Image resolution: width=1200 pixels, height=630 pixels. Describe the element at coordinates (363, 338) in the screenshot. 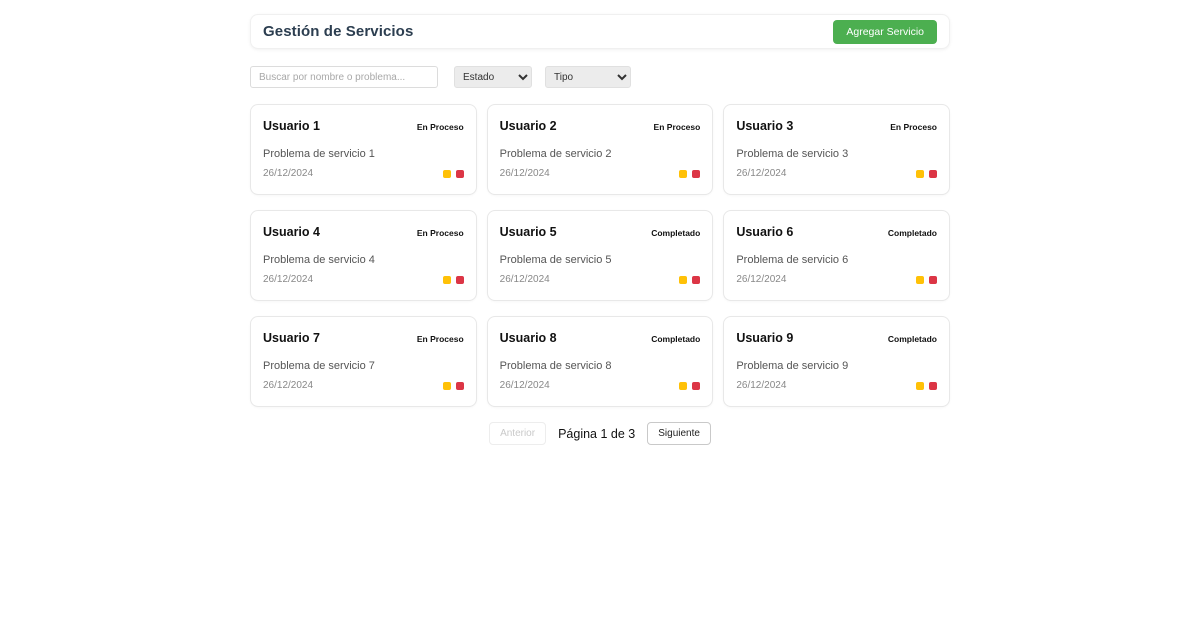

I see `card-header: Usuario 7 En Proceso` at that location.